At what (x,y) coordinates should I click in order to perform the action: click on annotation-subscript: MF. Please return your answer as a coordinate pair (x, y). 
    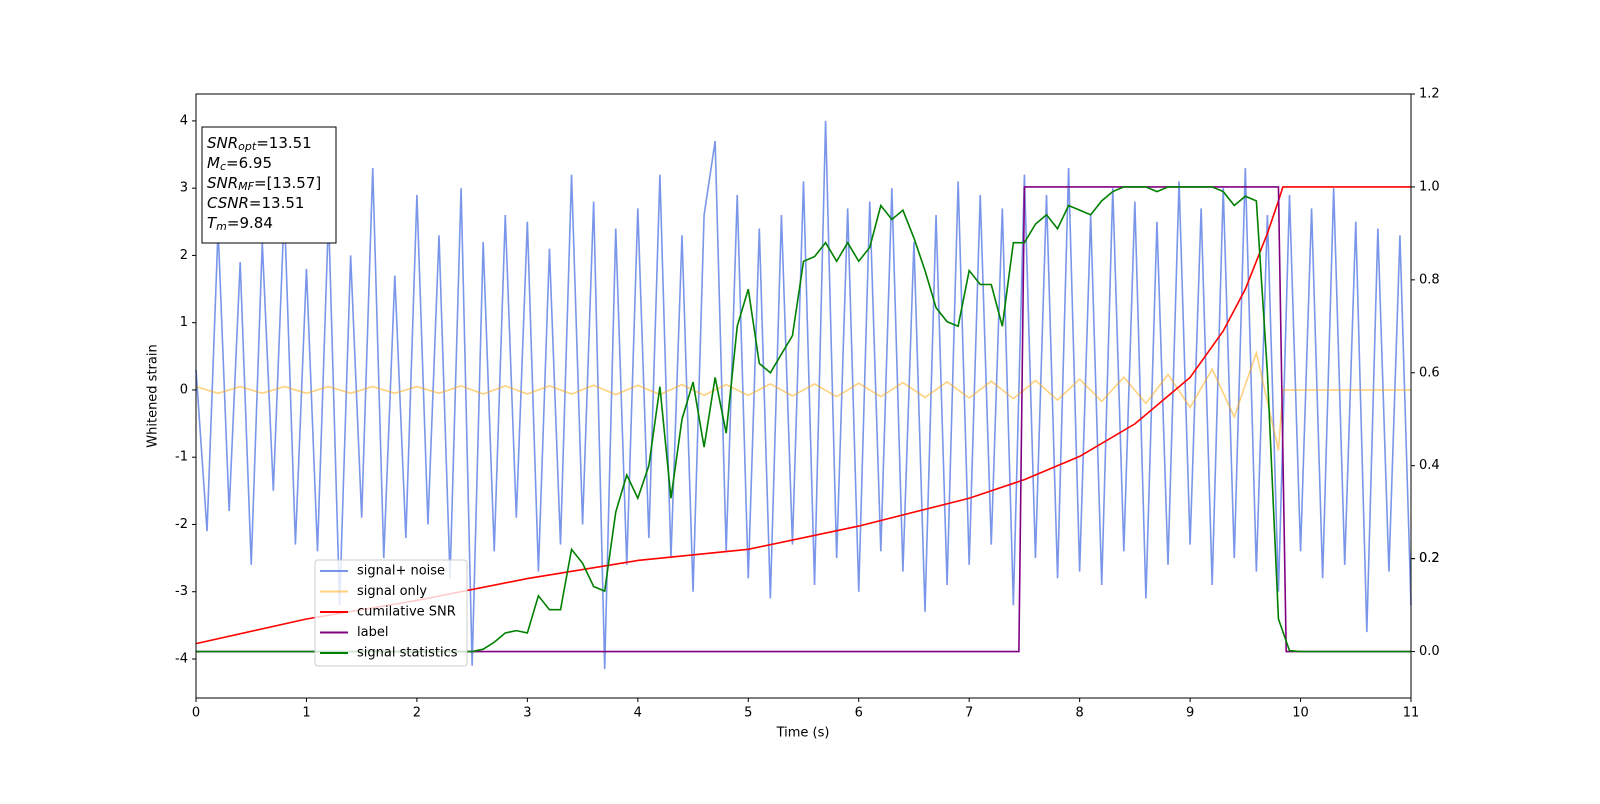
    Looking at the image, I should click on (246, 186).